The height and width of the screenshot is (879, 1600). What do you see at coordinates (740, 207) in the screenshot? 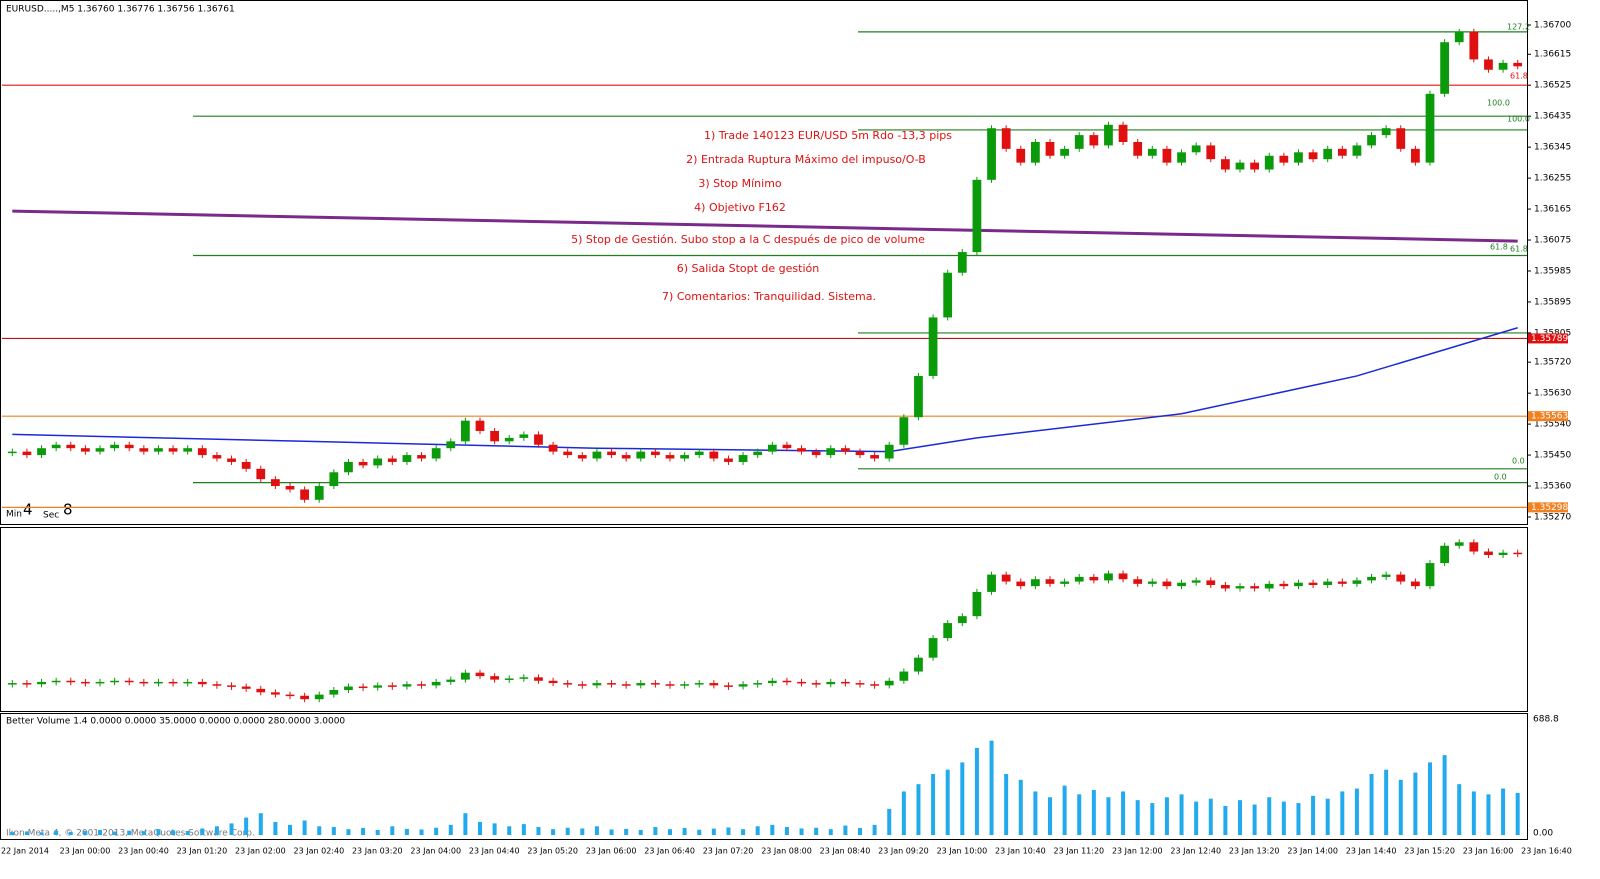
I see `annotation: 4) Objetivo F162` at bounding box center [740, 207].